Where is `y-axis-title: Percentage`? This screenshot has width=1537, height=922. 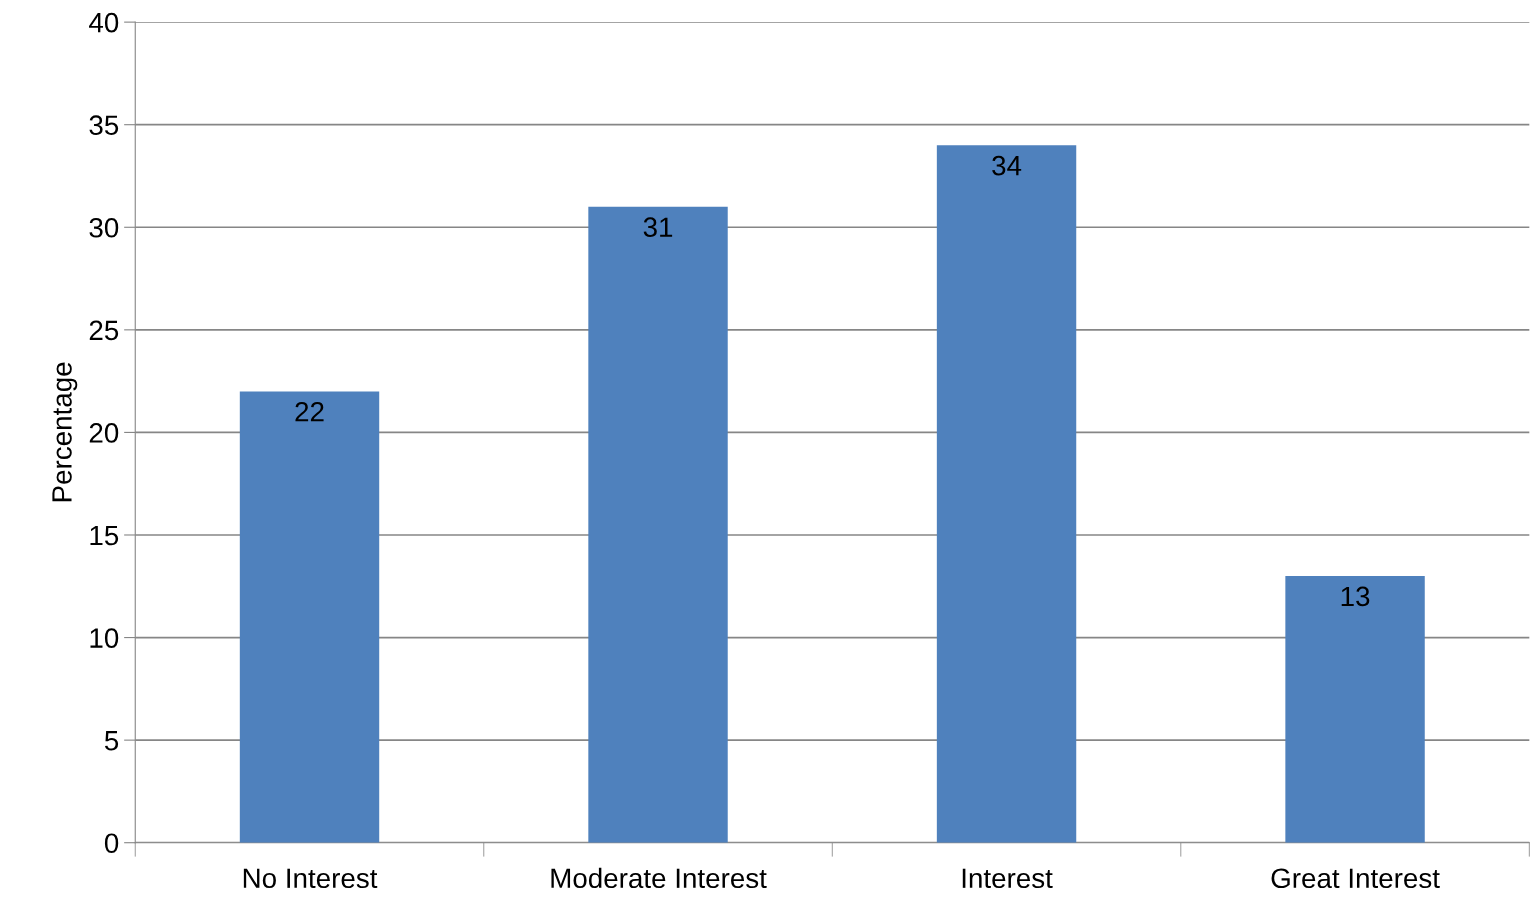 y-axis-title: Percentage is located at coordinates (65, 432).